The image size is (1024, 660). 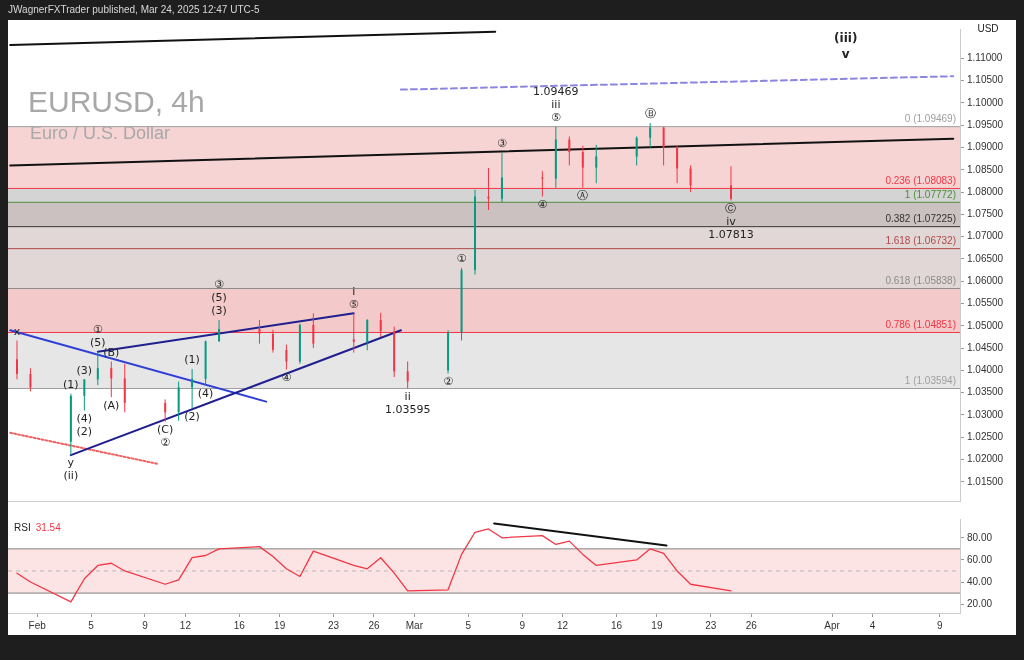 I want to click on annotation: 31.54, so click(x=48, y=527).